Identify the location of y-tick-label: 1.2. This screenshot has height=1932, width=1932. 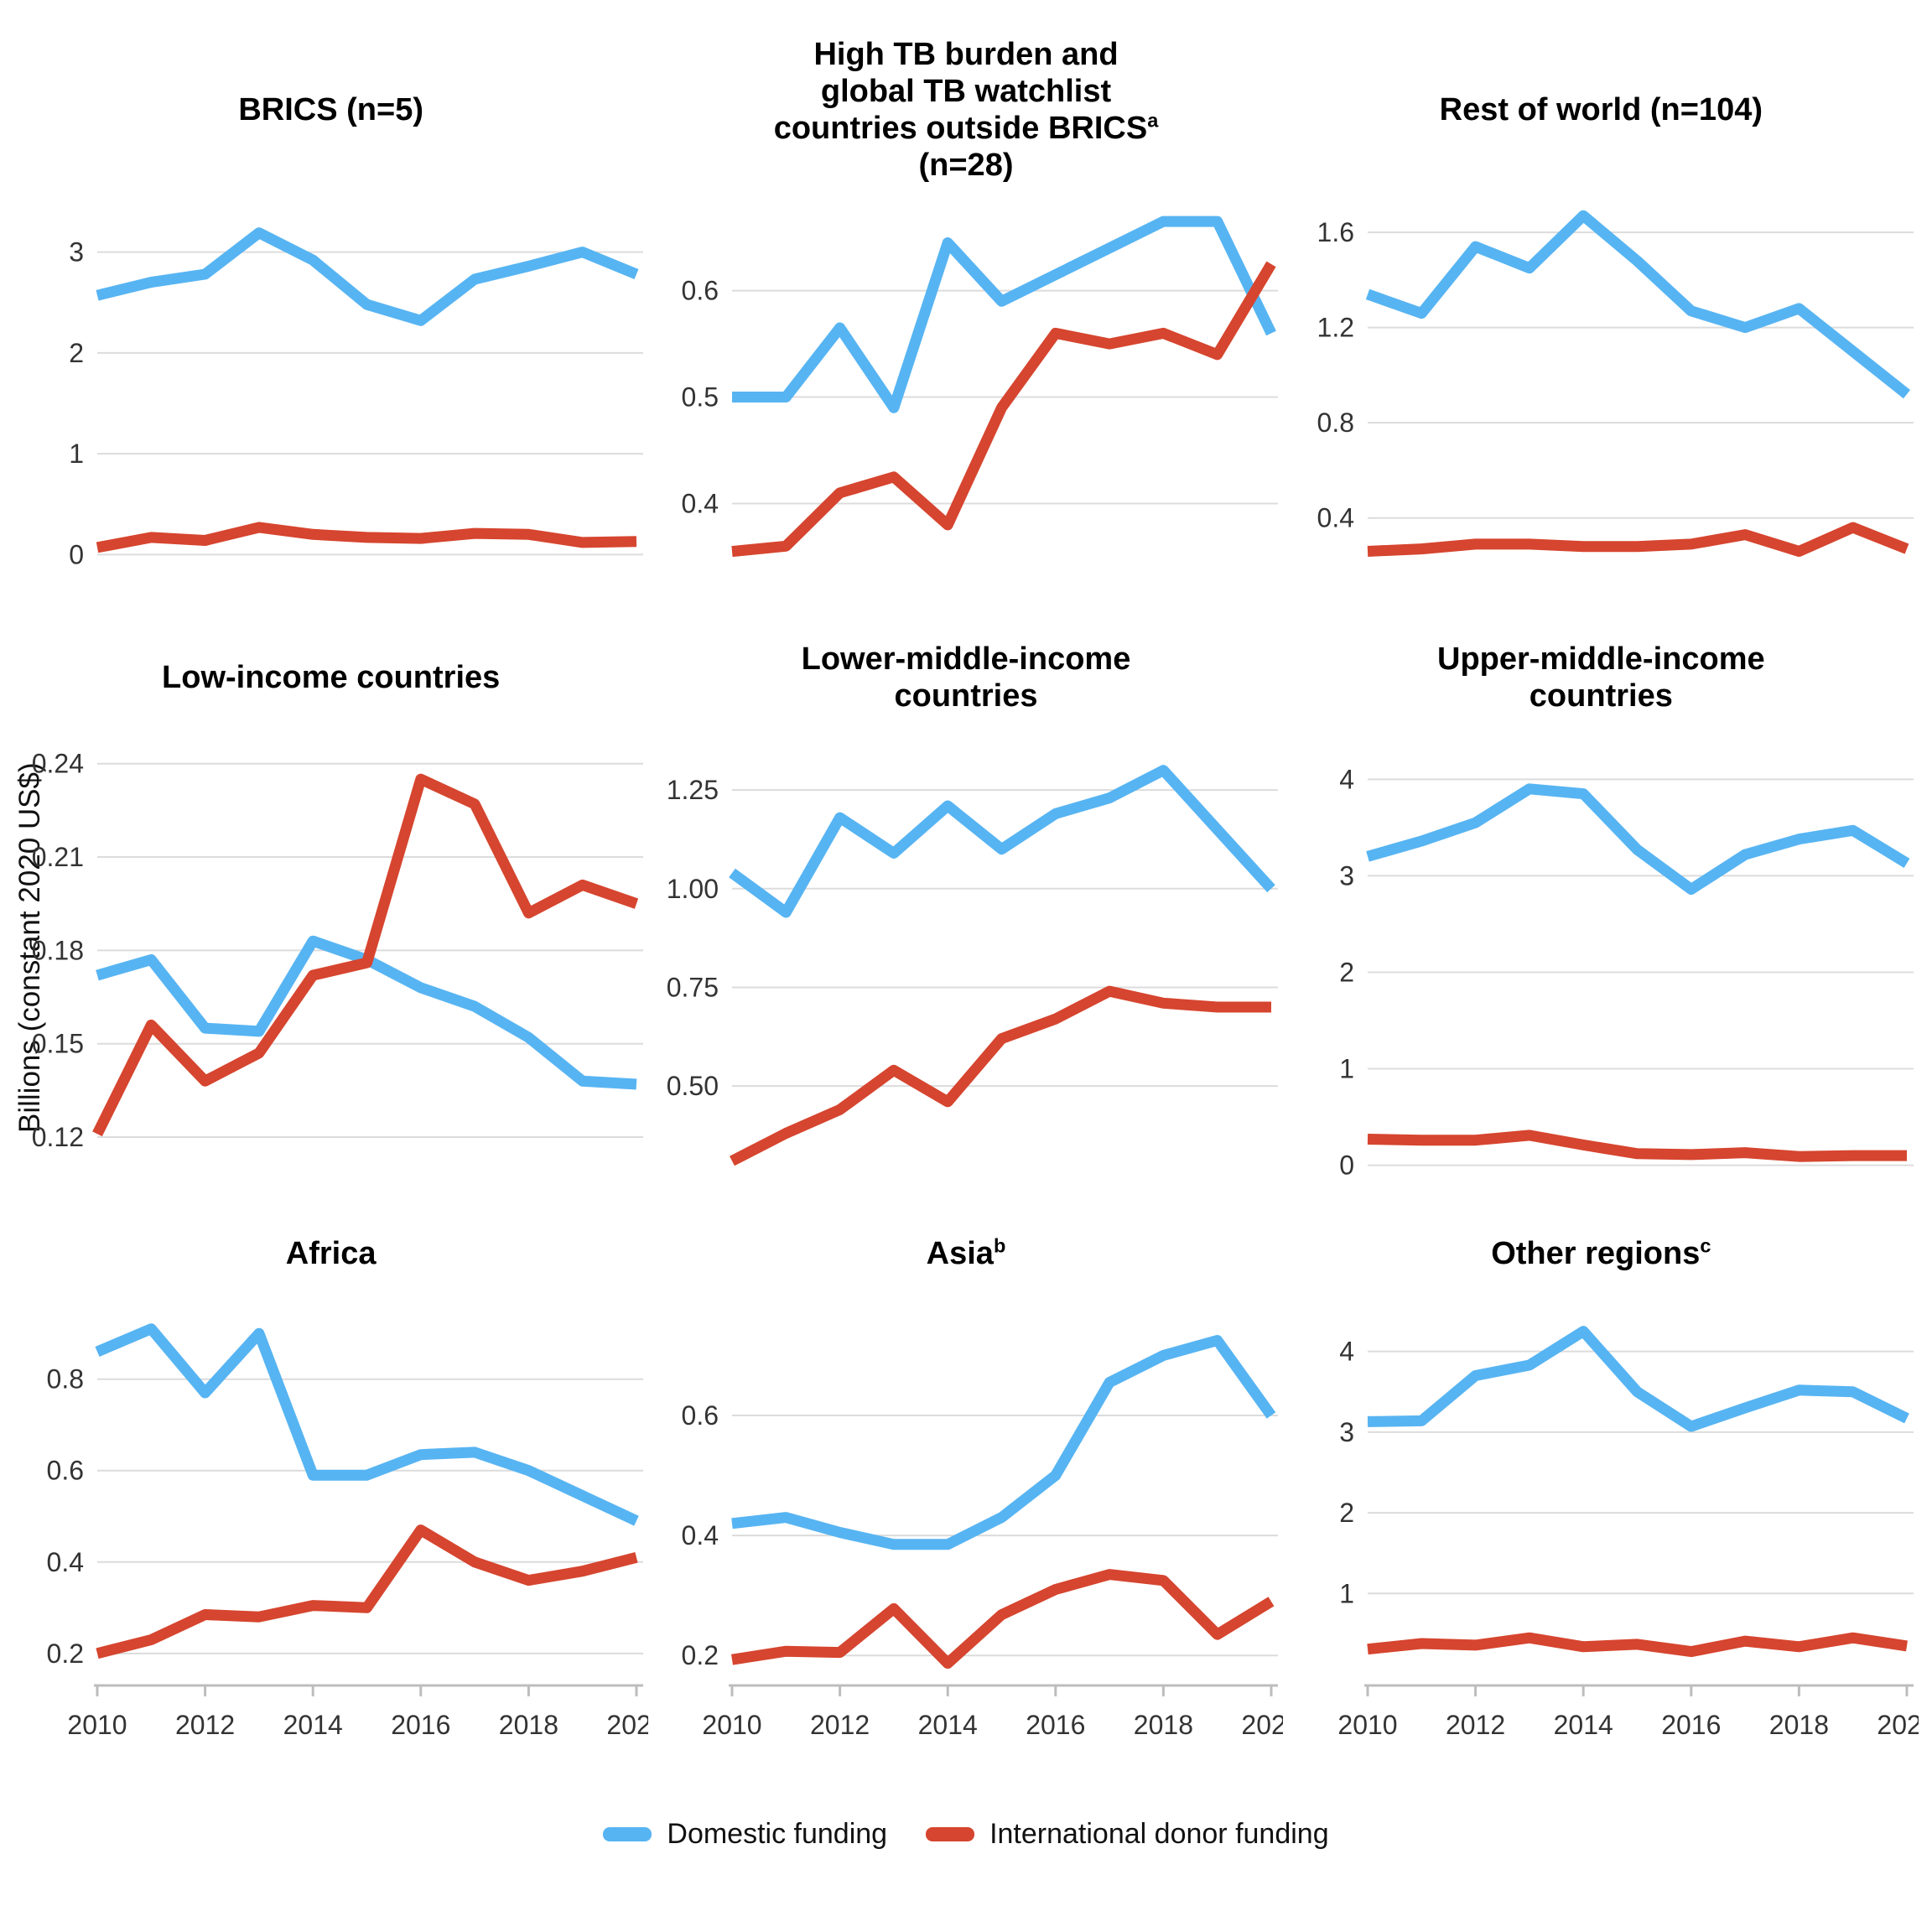
(1335, 328).